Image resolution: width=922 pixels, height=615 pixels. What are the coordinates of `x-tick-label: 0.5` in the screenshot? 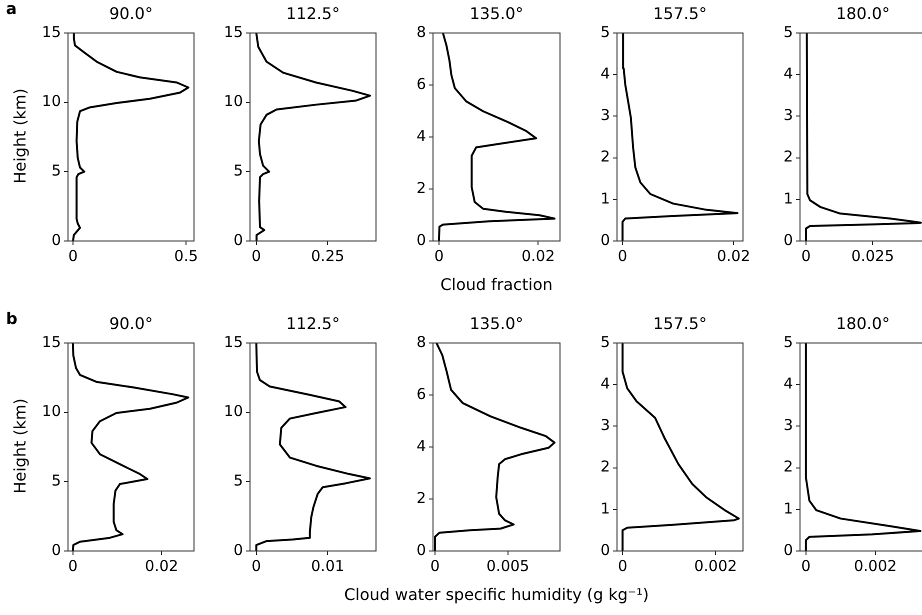 It's located at (186, 255).